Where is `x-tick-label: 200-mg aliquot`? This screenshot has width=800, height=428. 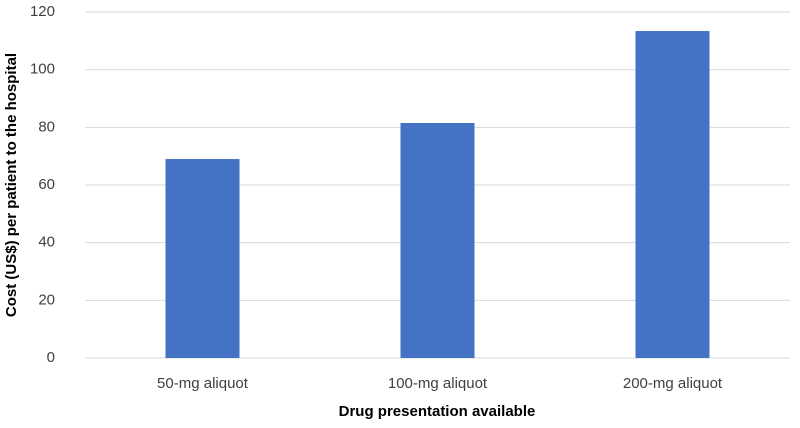 x-tick-label: 200-mg aliquot is located at coordinates (673, 383).